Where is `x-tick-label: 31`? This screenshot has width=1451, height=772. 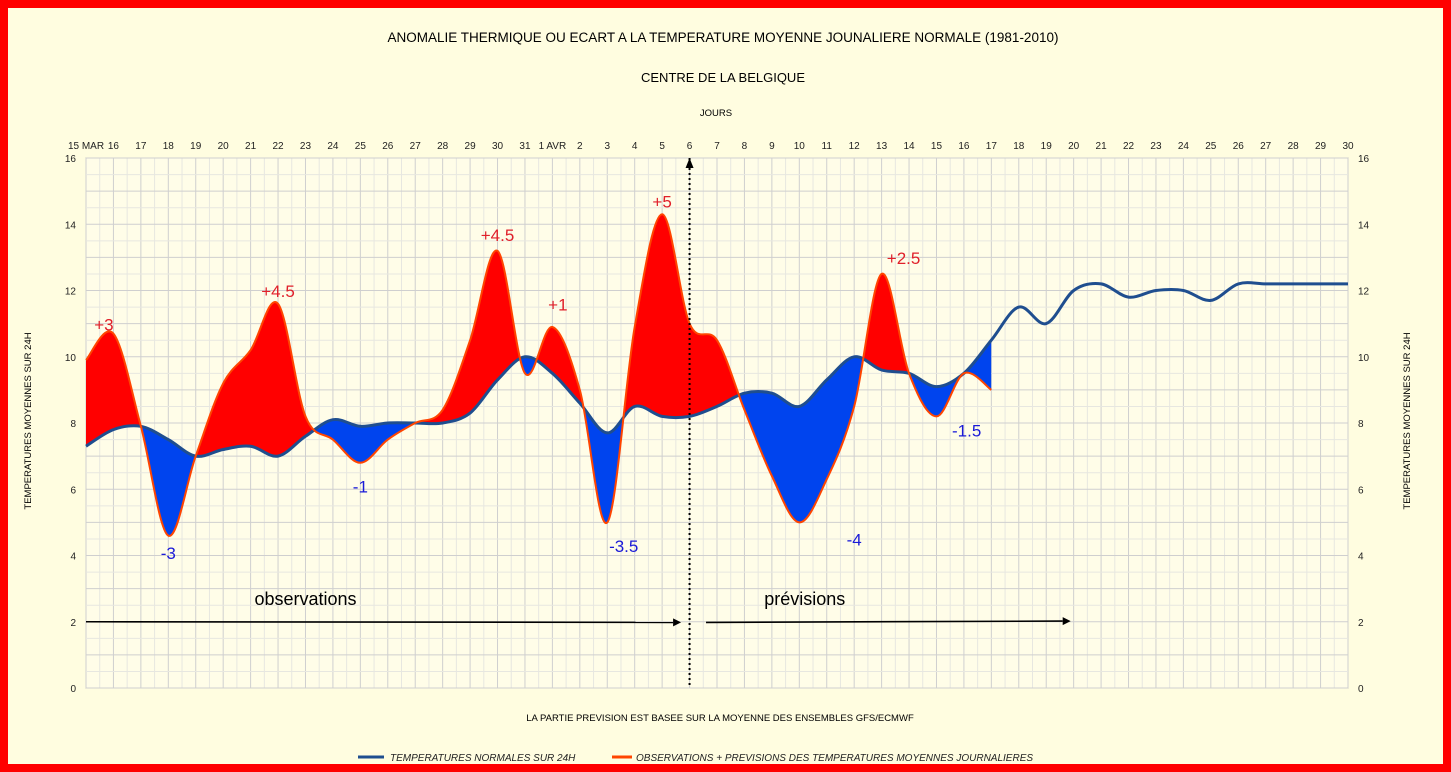
x-tick-label: 31 is located at coordinates (525, 146).